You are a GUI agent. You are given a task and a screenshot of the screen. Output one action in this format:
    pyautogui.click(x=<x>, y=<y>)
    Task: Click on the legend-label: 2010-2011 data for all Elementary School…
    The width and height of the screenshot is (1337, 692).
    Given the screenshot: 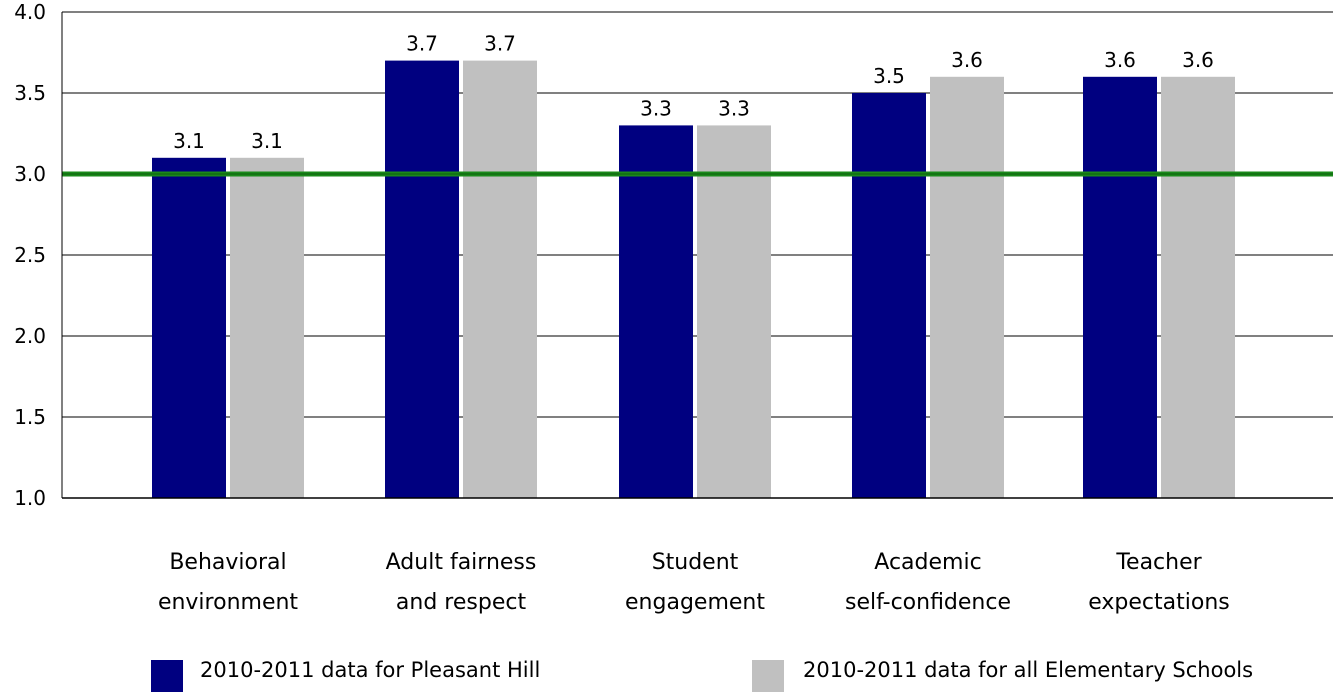 What is the action you would take?
    pyautogui.click(x=1028, y=670)
    